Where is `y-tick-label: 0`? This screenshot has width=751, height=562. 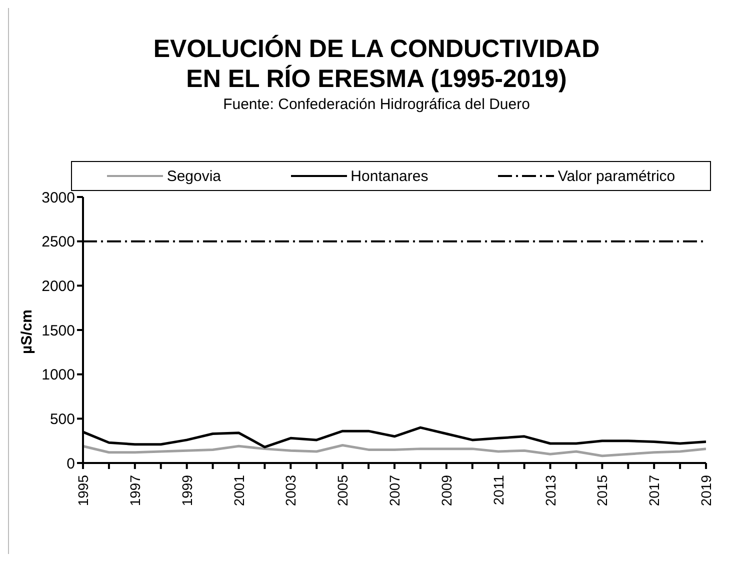
y-tick-label: 0 is located at coordinates (70, 463).